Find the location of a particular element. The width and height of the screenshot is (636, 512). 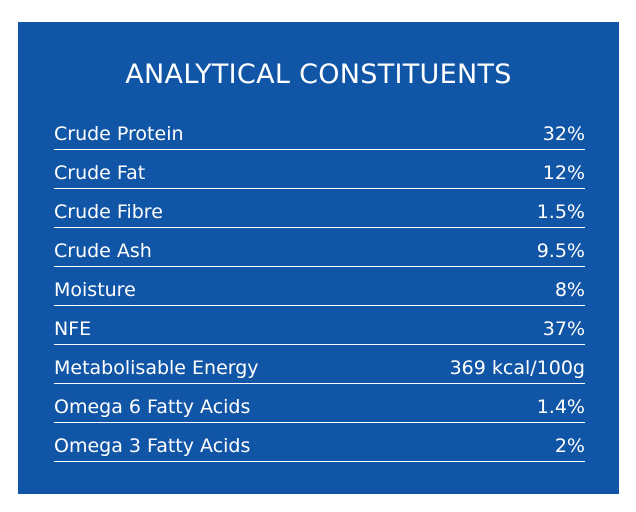

constituent-row: Crude Ash 9.5% is located at coordinates (319, 248).